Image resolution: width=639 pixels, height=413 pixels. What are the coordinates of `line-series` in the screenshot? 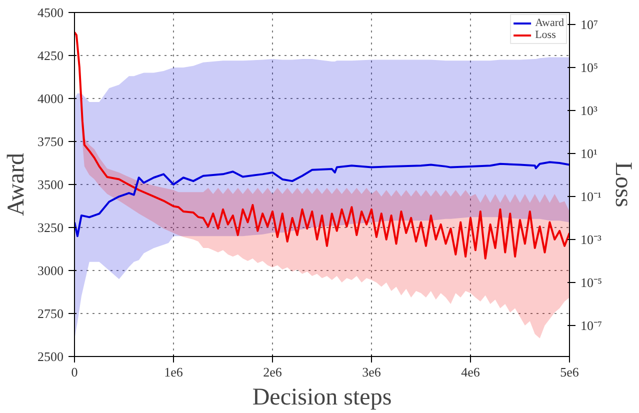 It's located at (322, 199).